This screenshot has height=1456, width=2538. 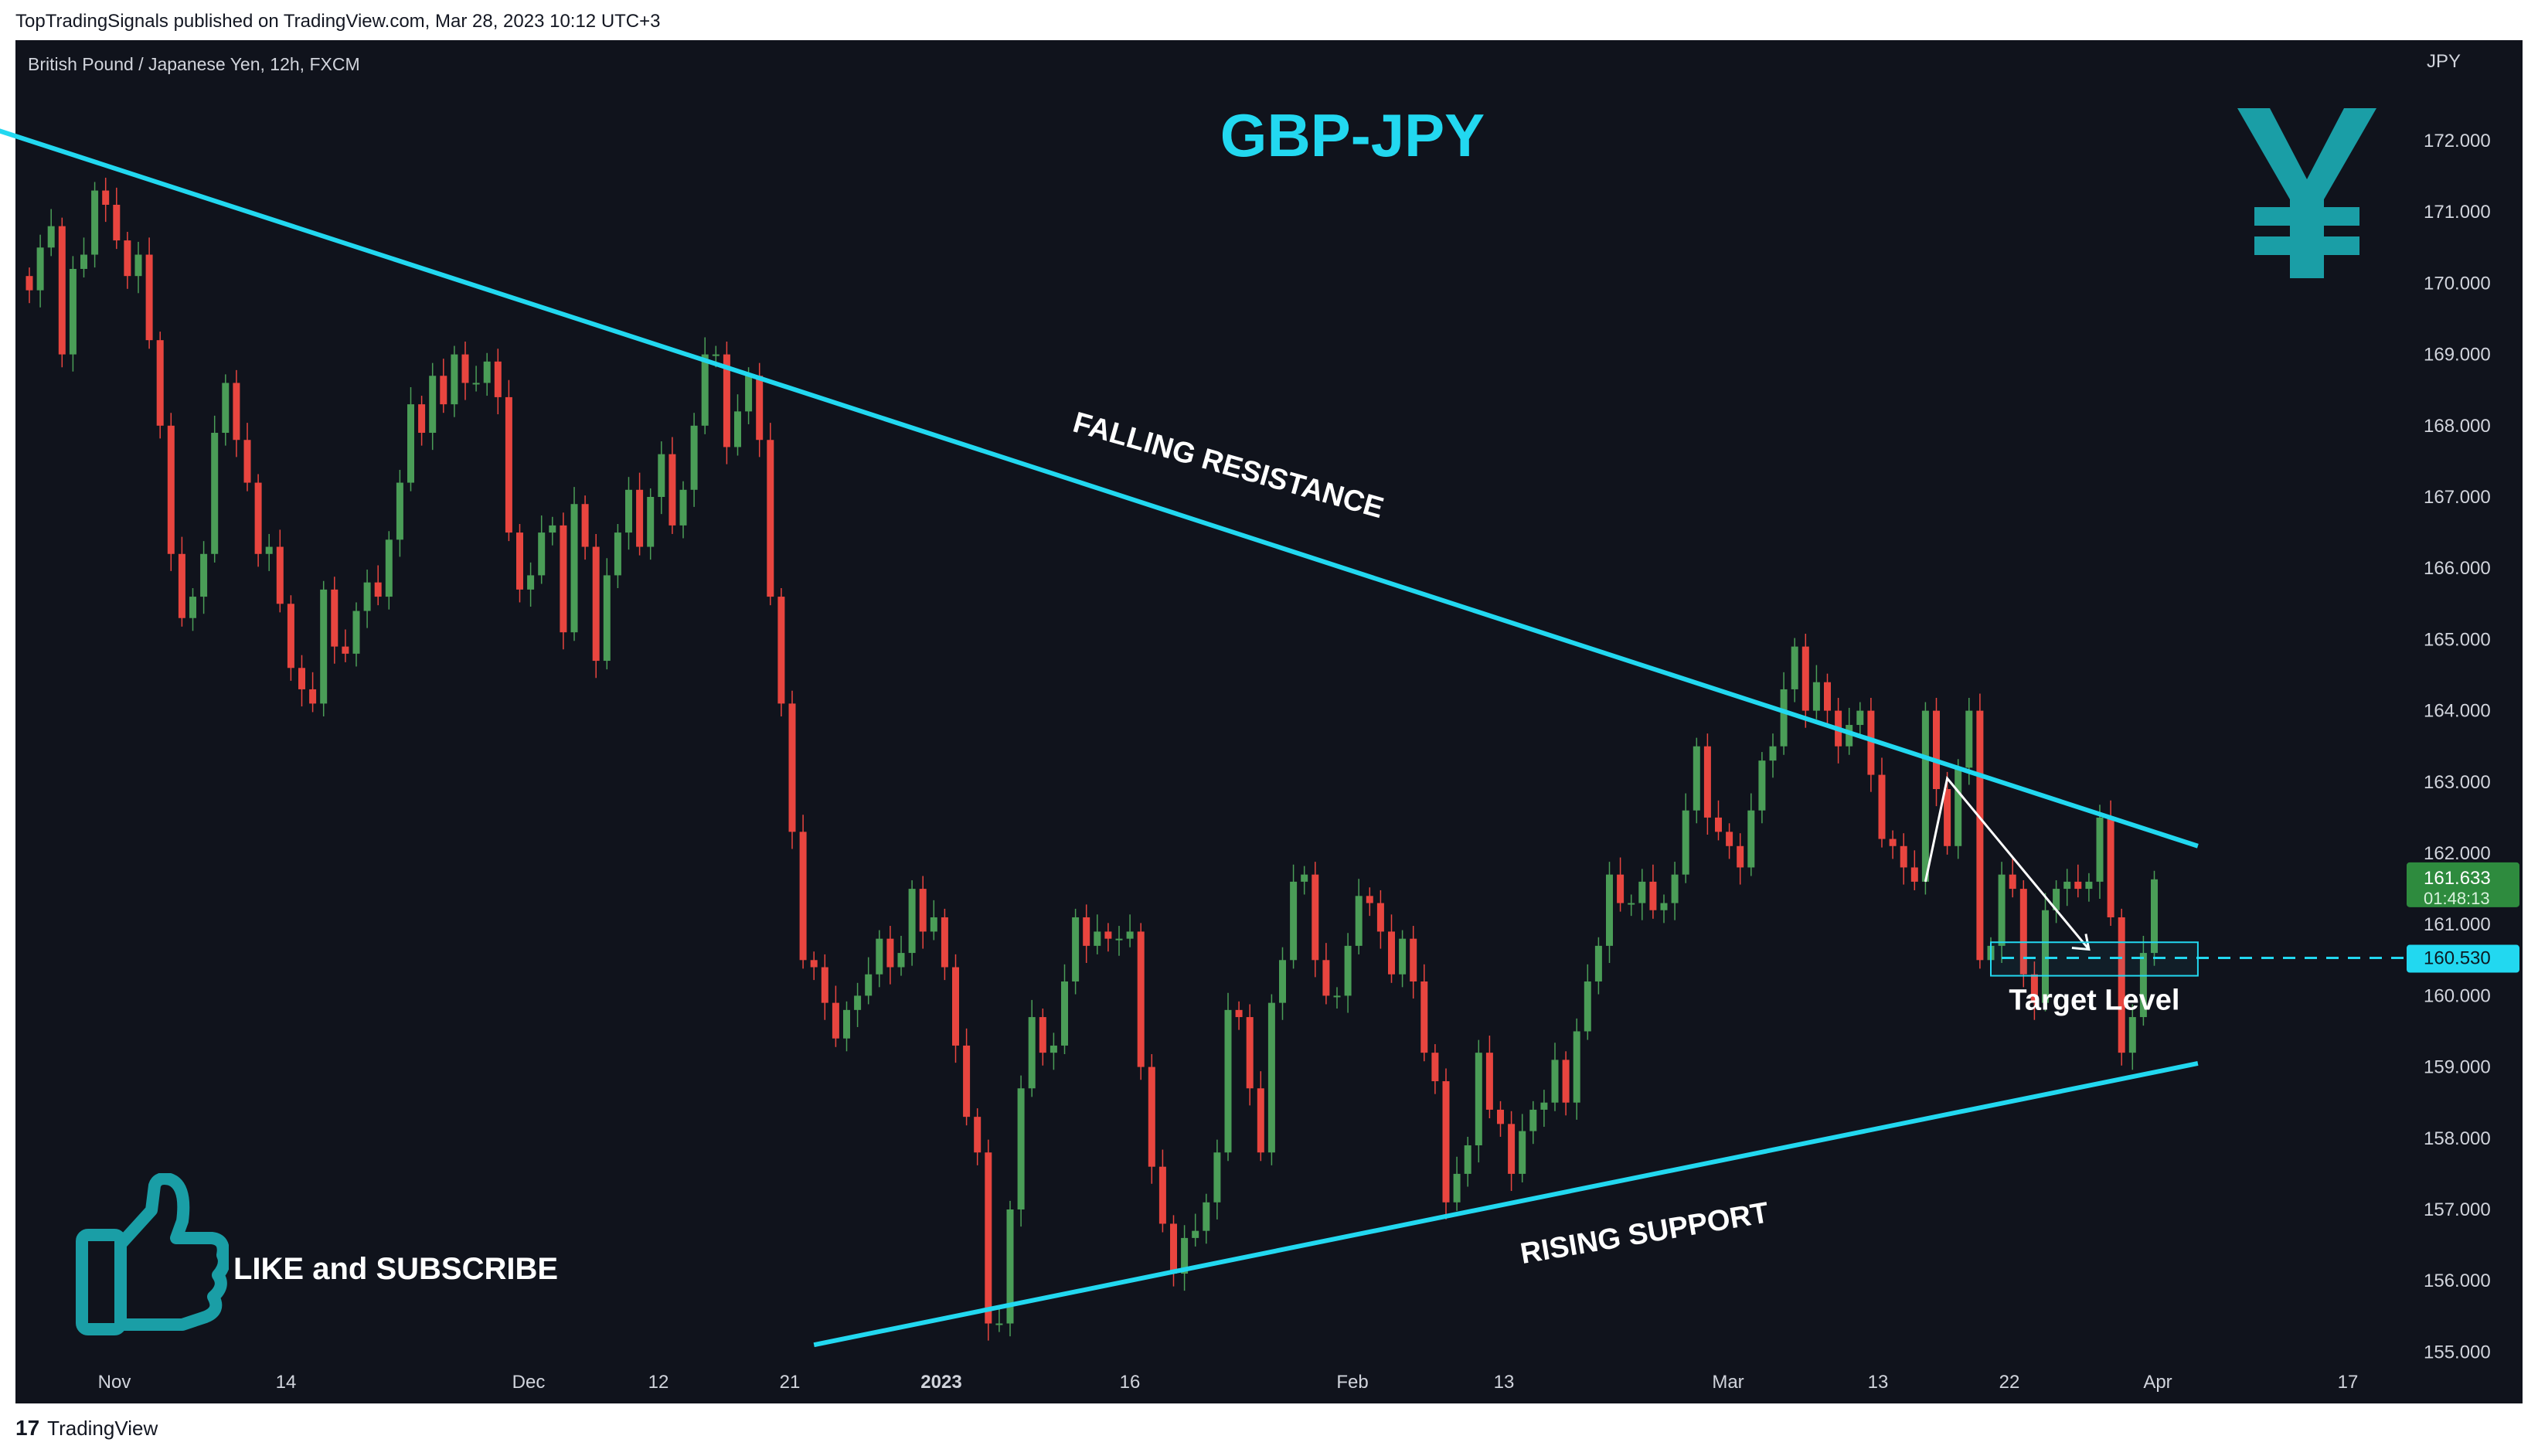 What do you see at coordinates (2457, 996) in the screenshot?
I see `price-tick-label: 160.000` at bounding box center [2457, 996].